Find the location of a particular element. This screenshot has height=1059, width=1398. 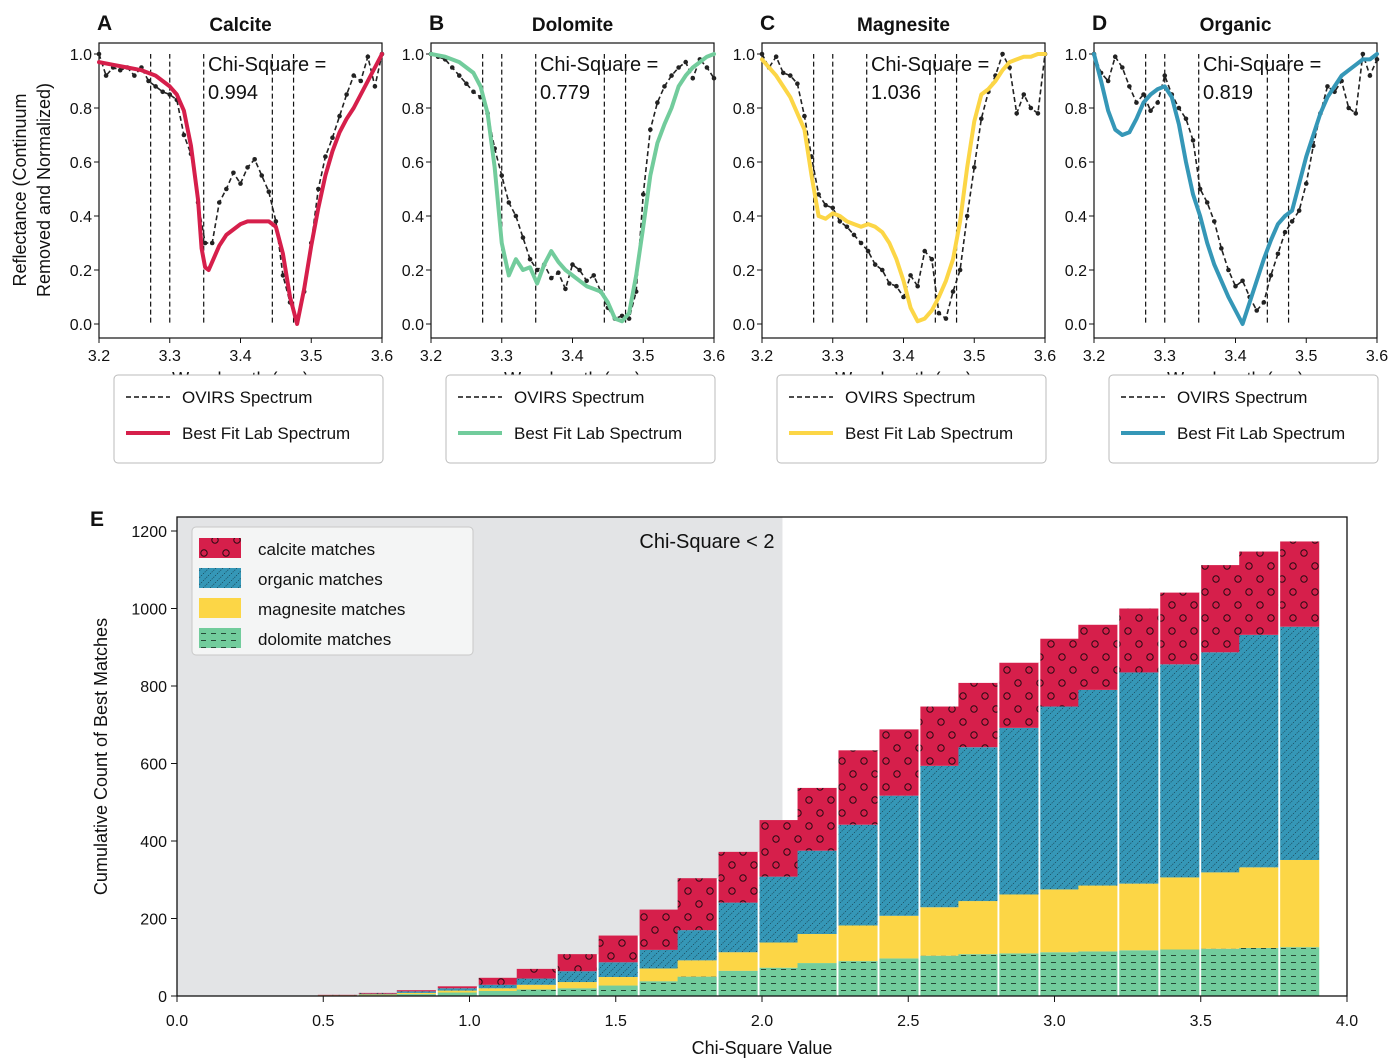

y-tick-label: 400 is located at coordinates (153, 842).